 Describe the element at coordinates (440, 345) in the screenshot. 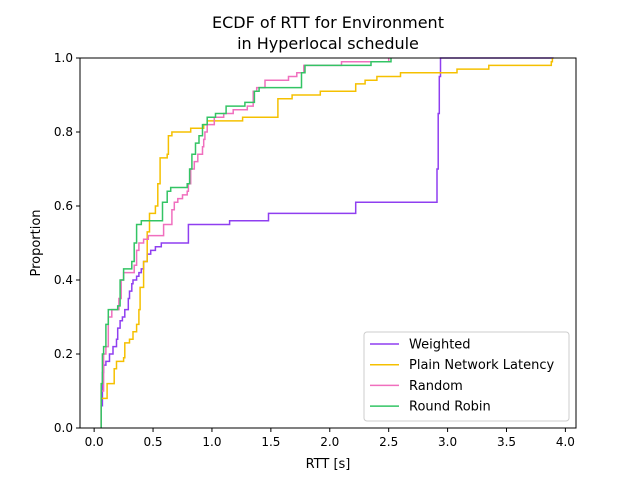

I see `legend-label: Weighted` at that location.